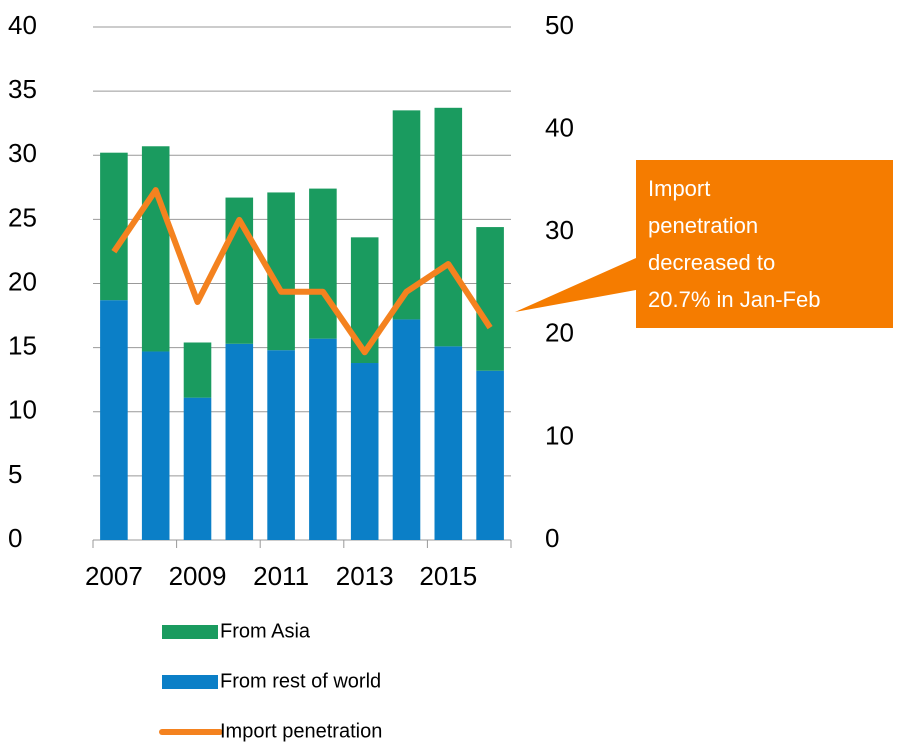 This screenshot has width=903, height=744. Describe the element at coordinates (22, 217) in the screenshot. I see `y-tick-label: 25` at that location.